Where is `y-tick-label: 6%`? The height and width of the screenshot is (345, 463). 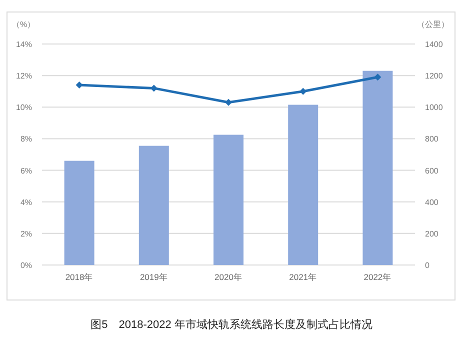
y-tick-label: 6% is located at coordinates (26, 171).